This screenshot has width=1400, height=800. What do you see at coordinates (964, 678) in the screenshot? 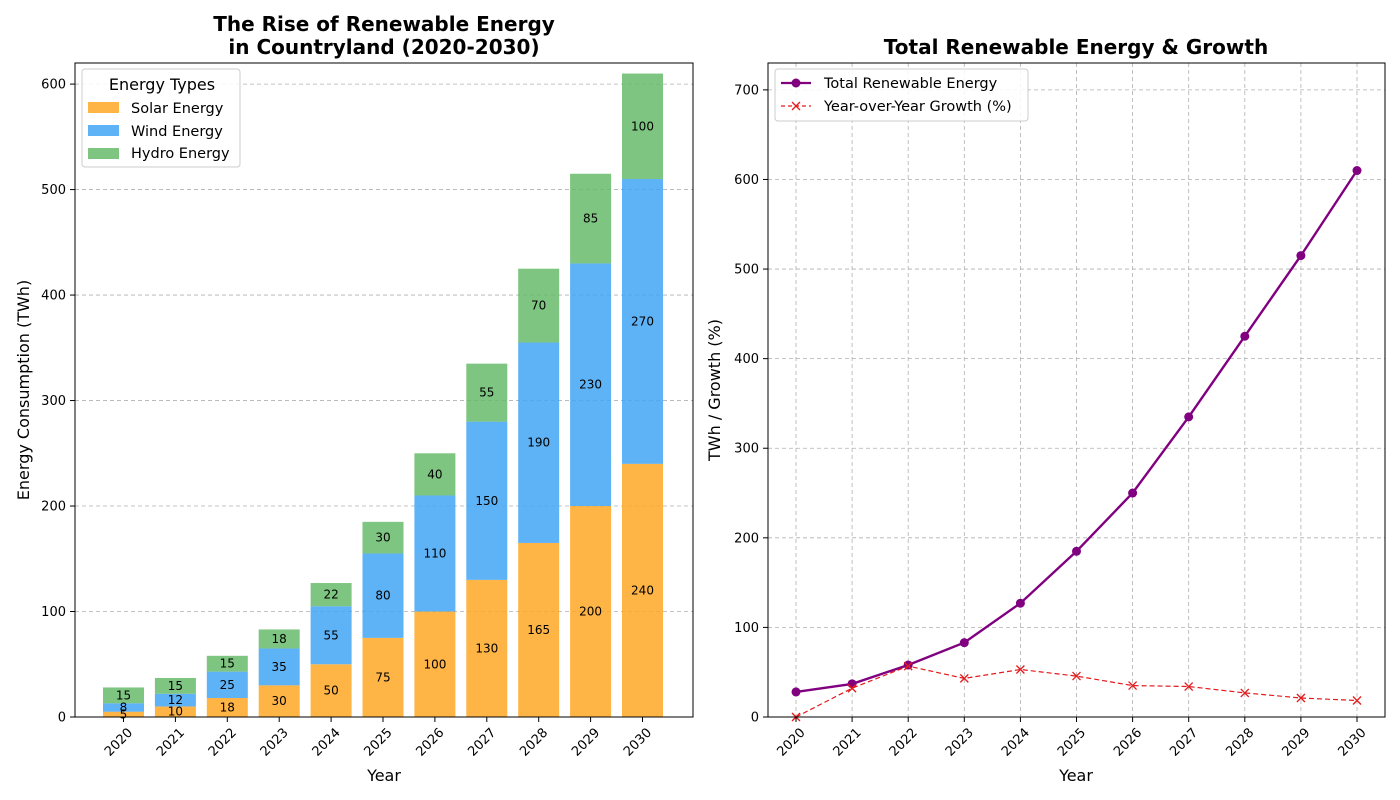
I see `point-year-over-year-growth-2023` at bounding box center [964, 678].